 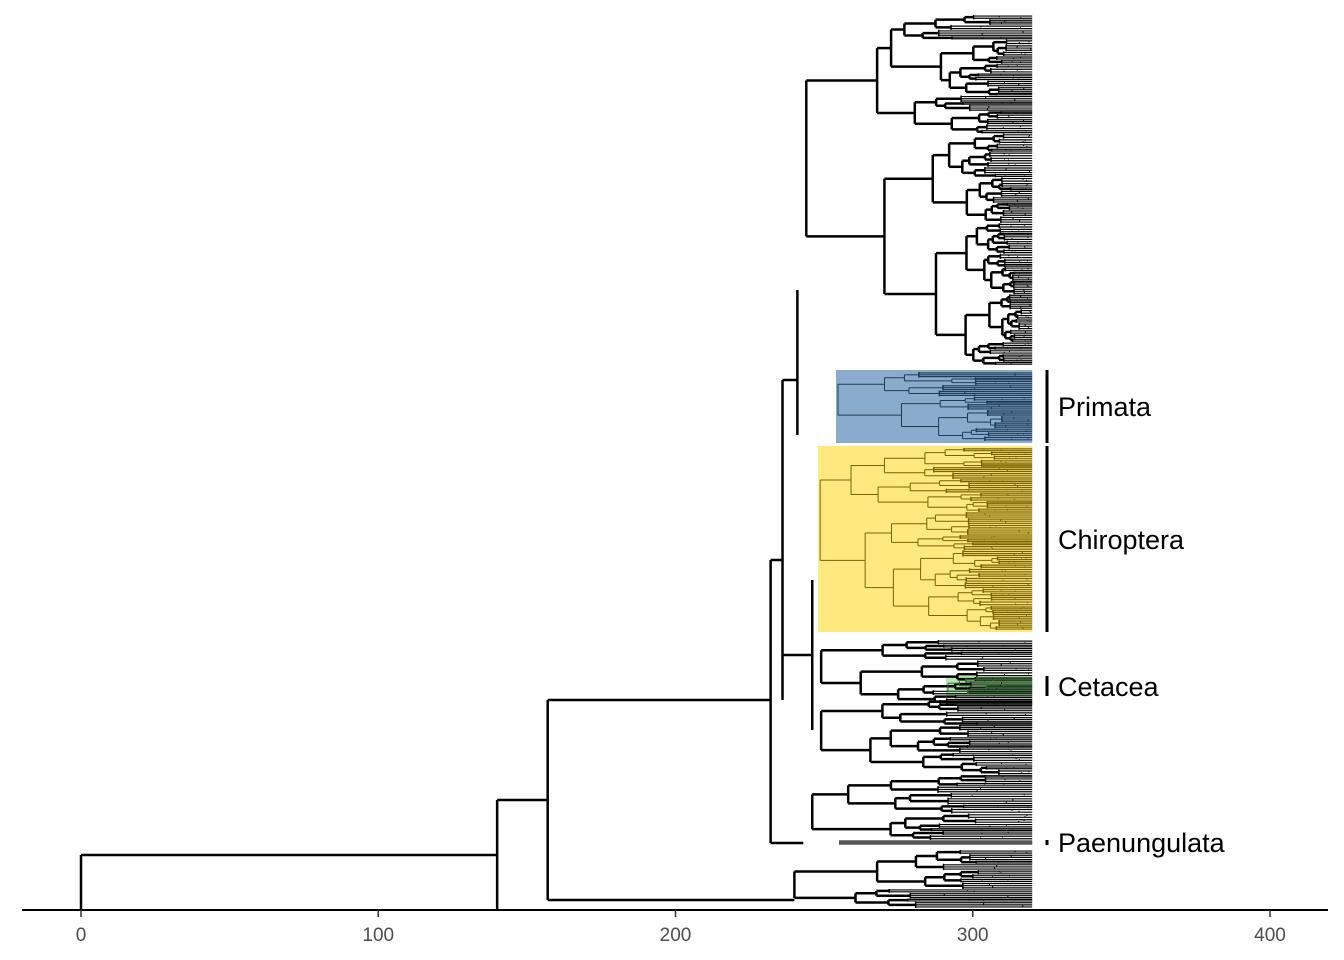 What do you see at coordinates (1109, 687) in the screenshot?
I see `clade-label-cetacea: Cetacea` at bounding box center [1109, 687].